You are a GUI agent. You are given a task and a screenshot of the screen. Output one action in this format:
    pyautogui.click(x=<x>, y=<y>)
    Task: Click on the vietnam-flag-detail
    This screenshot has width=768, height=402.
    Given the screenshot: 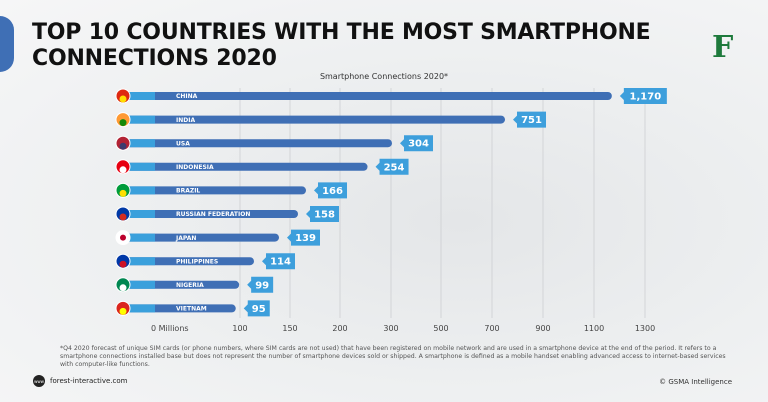 What is the action you would take?
    pyautogui.click(x=123, y=311)
    